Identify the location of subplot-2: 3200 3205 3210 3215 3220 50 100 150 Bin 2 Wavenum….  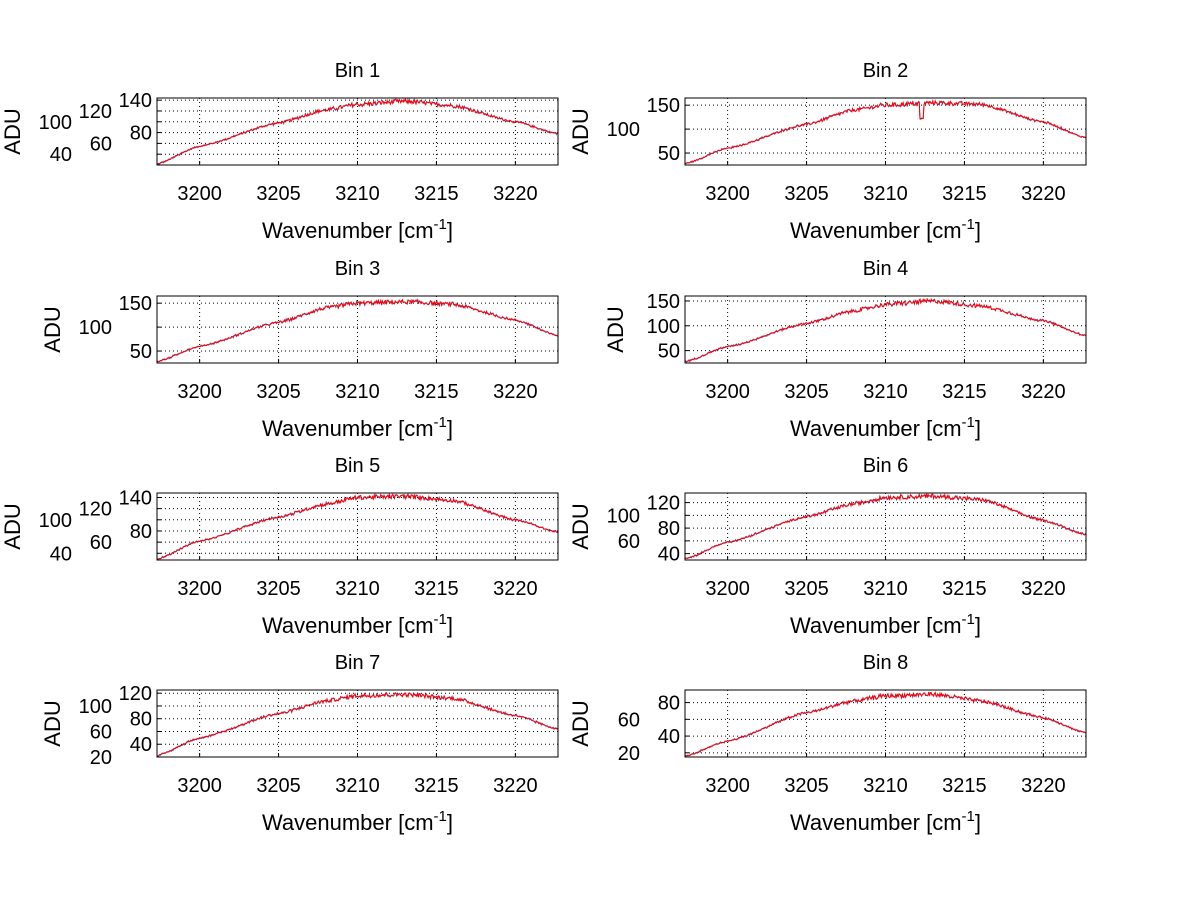
(827, 151).